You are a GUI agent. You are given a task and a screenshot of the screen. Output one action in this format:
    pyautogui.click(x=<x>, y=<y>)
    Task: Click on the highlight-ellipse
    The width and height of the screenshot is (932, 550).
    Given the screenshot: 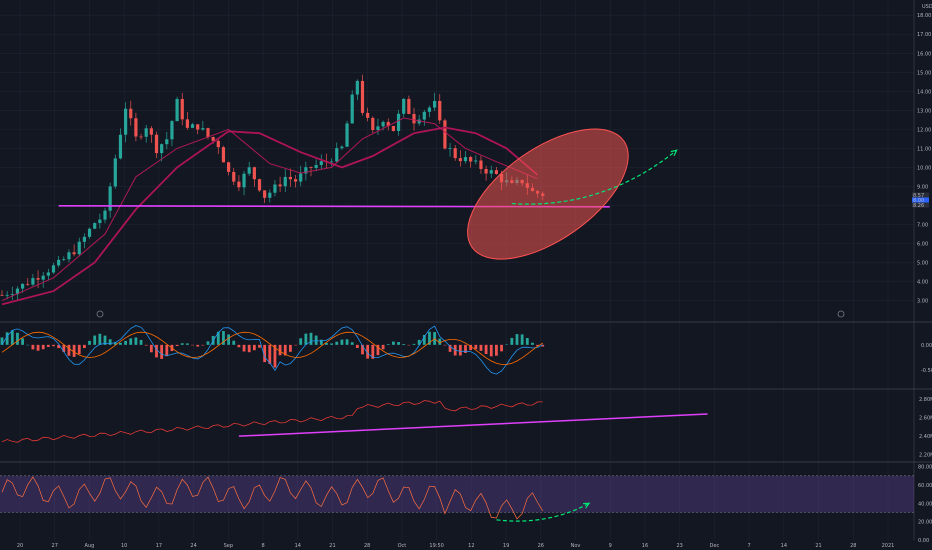 What is the action you would take?
    pyautogui.click(x=548, y=193)
    